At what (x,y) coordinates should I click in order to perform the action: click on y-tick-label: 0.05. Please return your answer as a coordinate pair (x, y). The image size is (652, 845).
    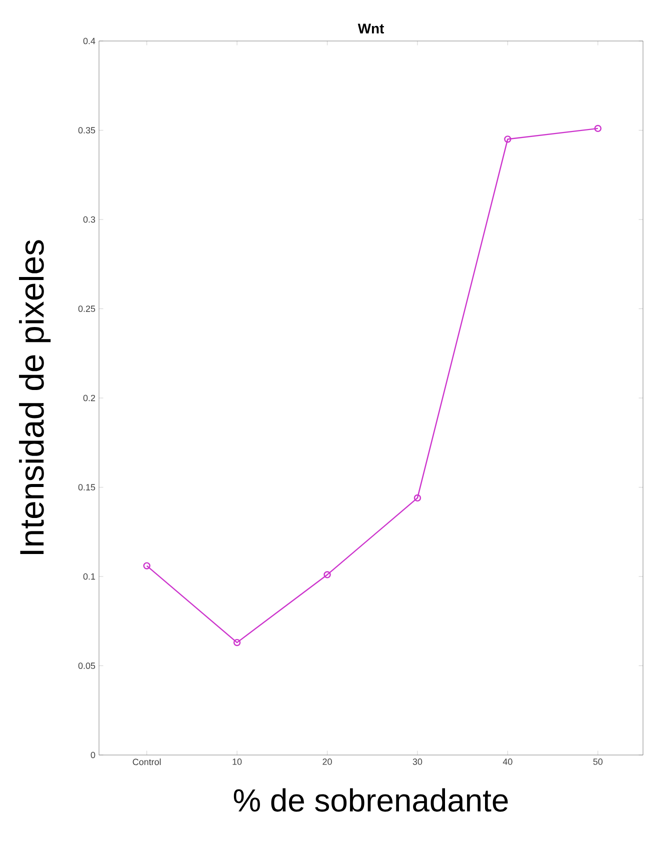
    Looking at the image, I should click on (87, 665).